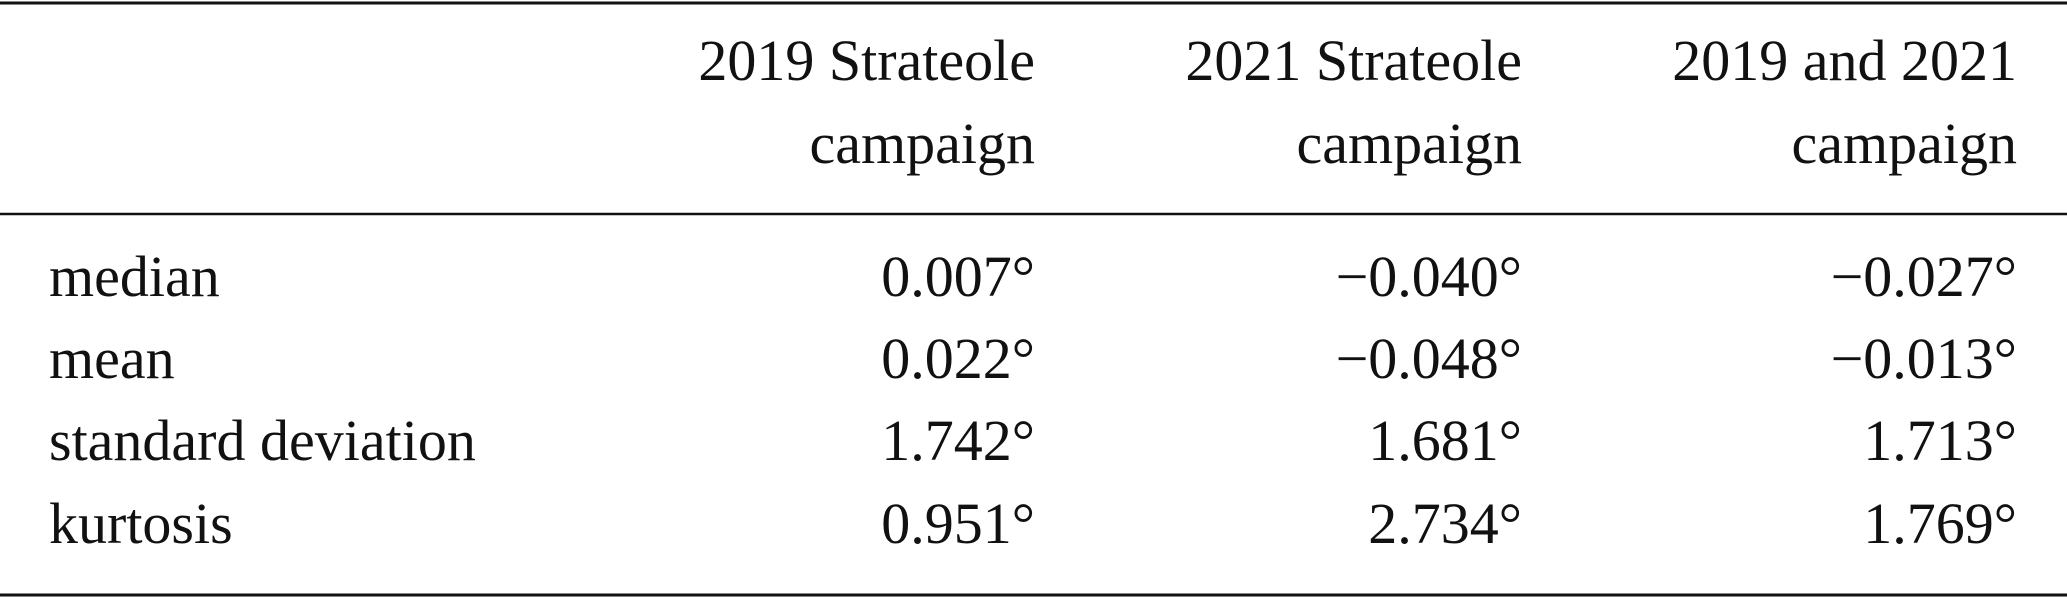 Image resolution: width=2067 pixels, height=598 pixels. What do you see at coordinates (1940, 523) in the screenshot?
I see `cell-value: 1.769°` at bounding box center [1940, 523].